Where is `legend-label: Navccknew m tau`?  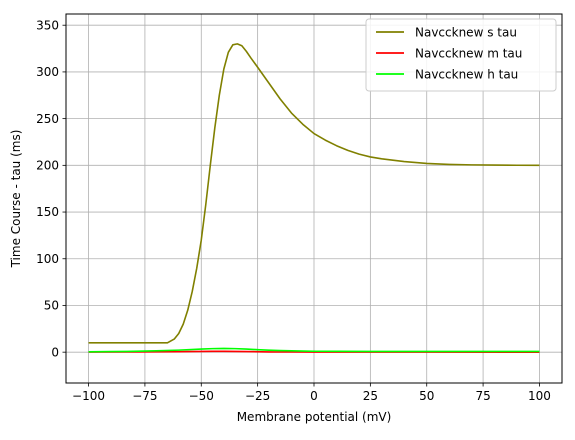 legend-label: Navccknew m tau is located at coordinates (468, 54).